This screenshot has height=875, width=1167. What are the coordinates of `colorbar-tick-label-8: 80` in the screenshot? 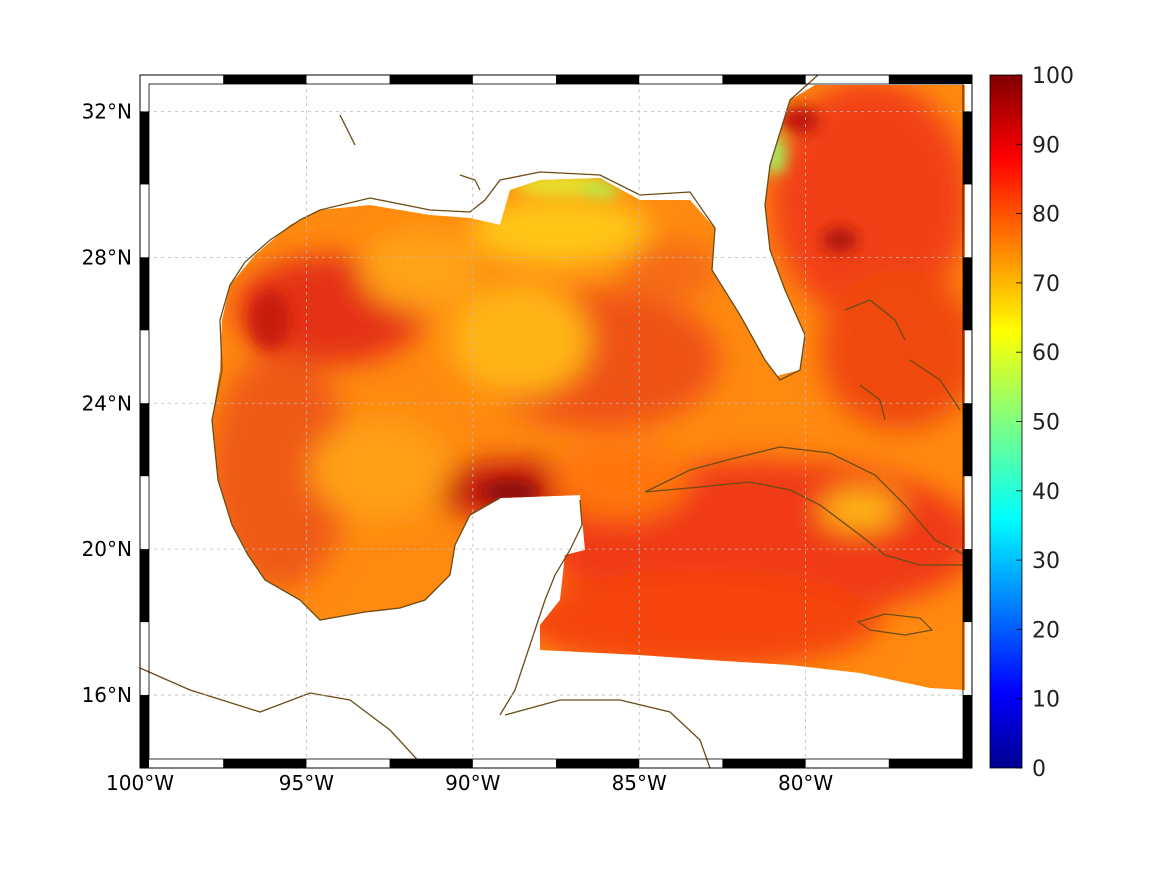 It's located at (1046, 215).